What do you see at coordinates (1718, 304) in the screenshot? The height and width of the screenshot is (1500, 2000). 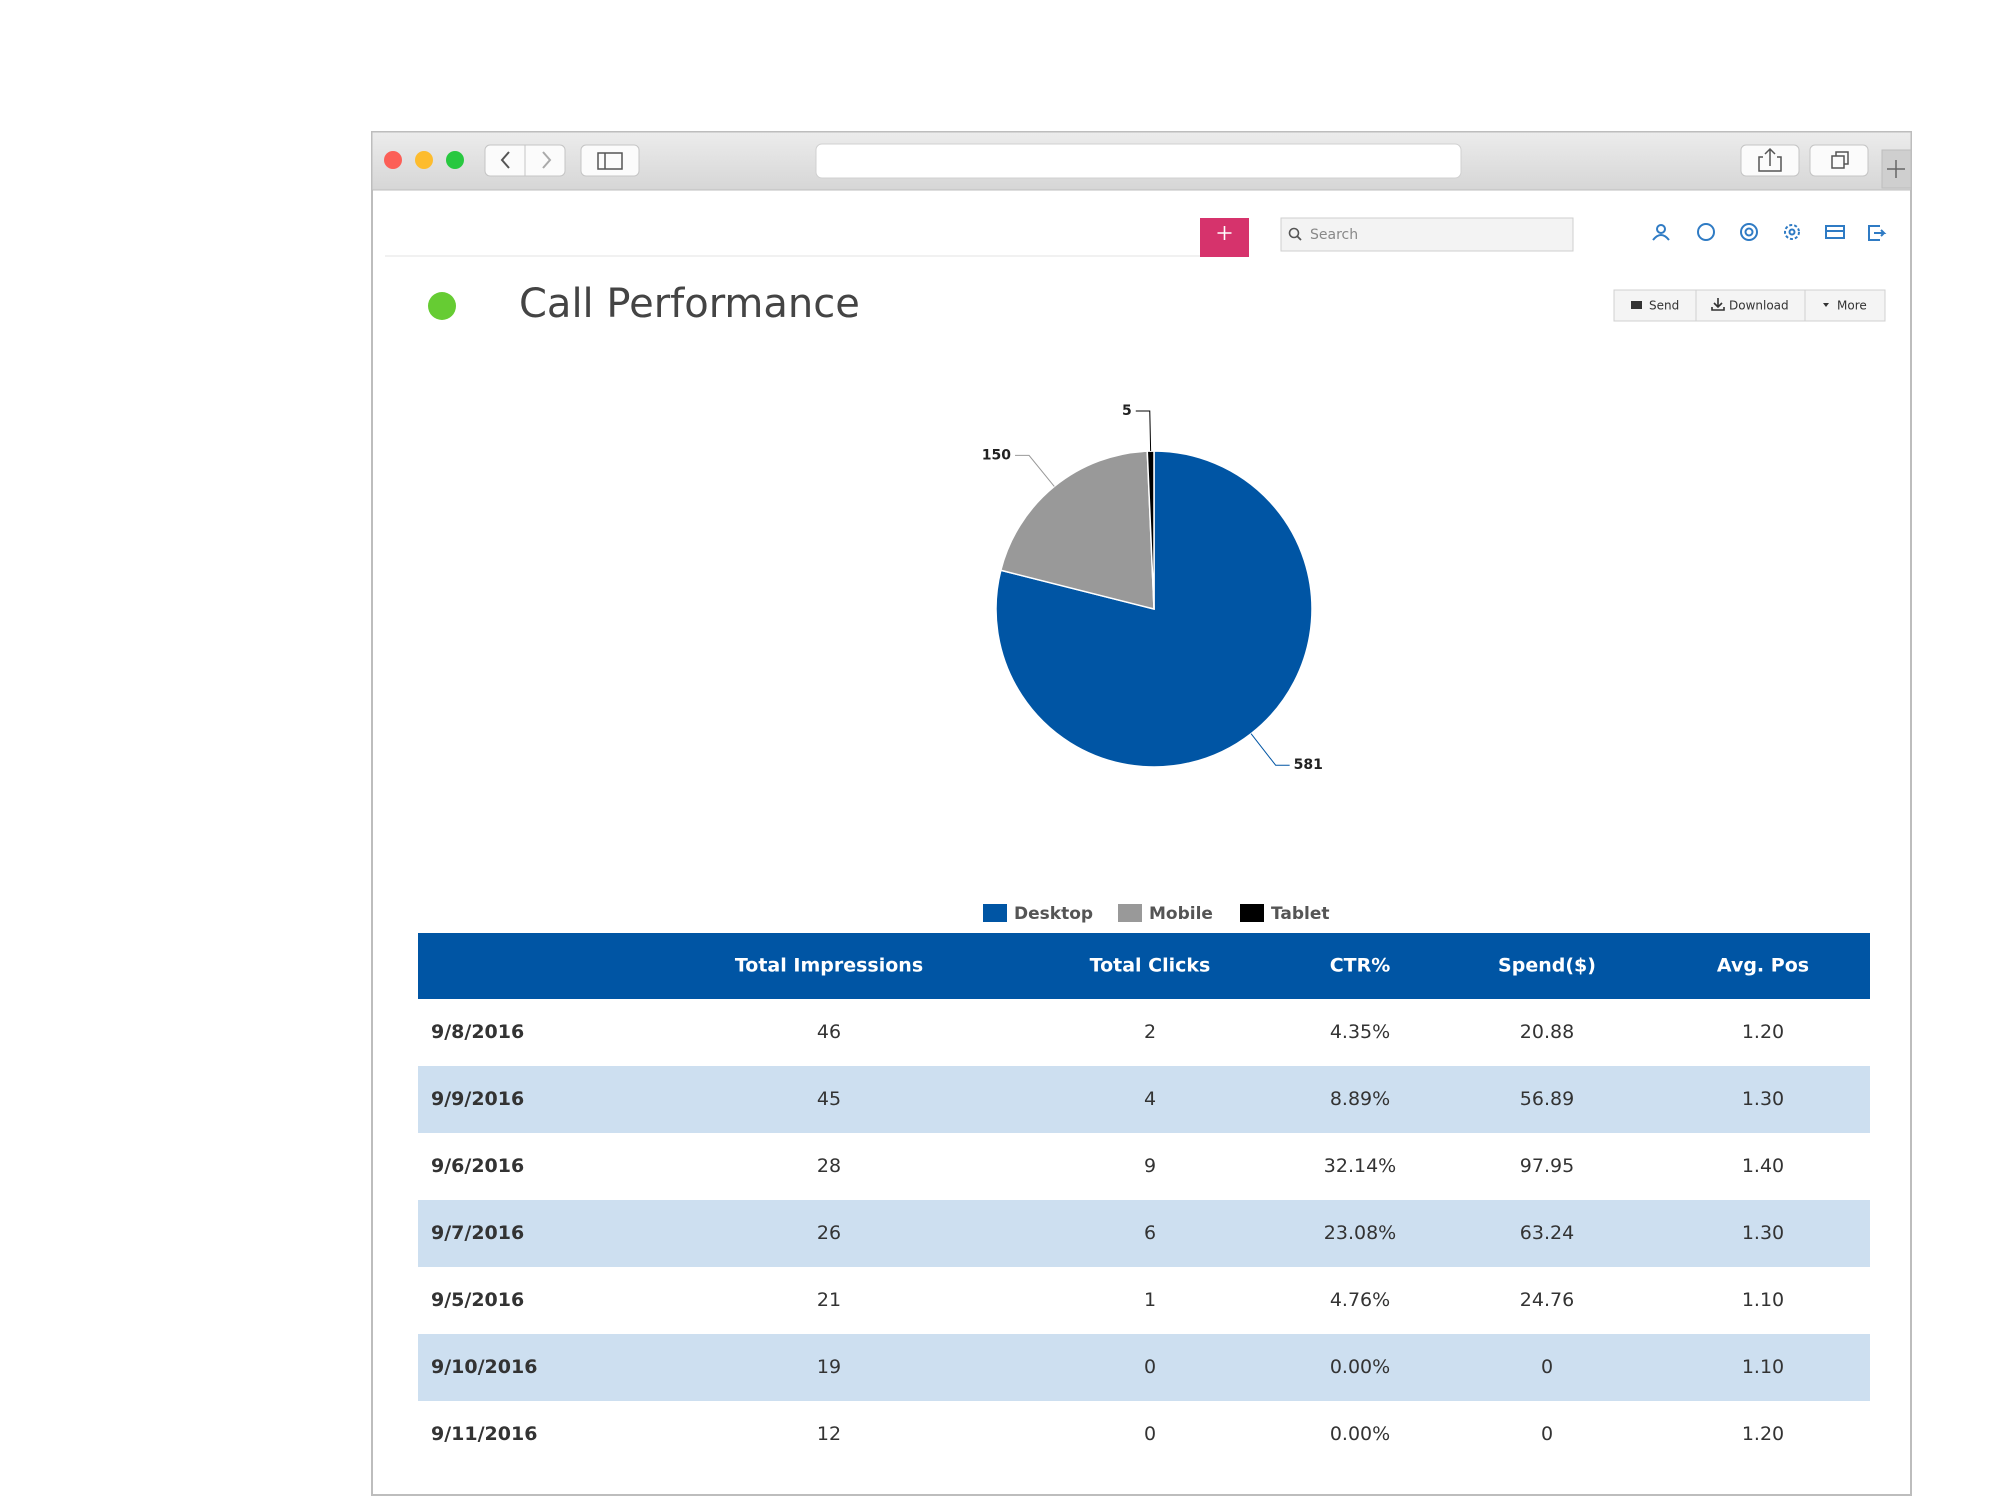 I see `download-icon` at bounding box center [1718, 304].